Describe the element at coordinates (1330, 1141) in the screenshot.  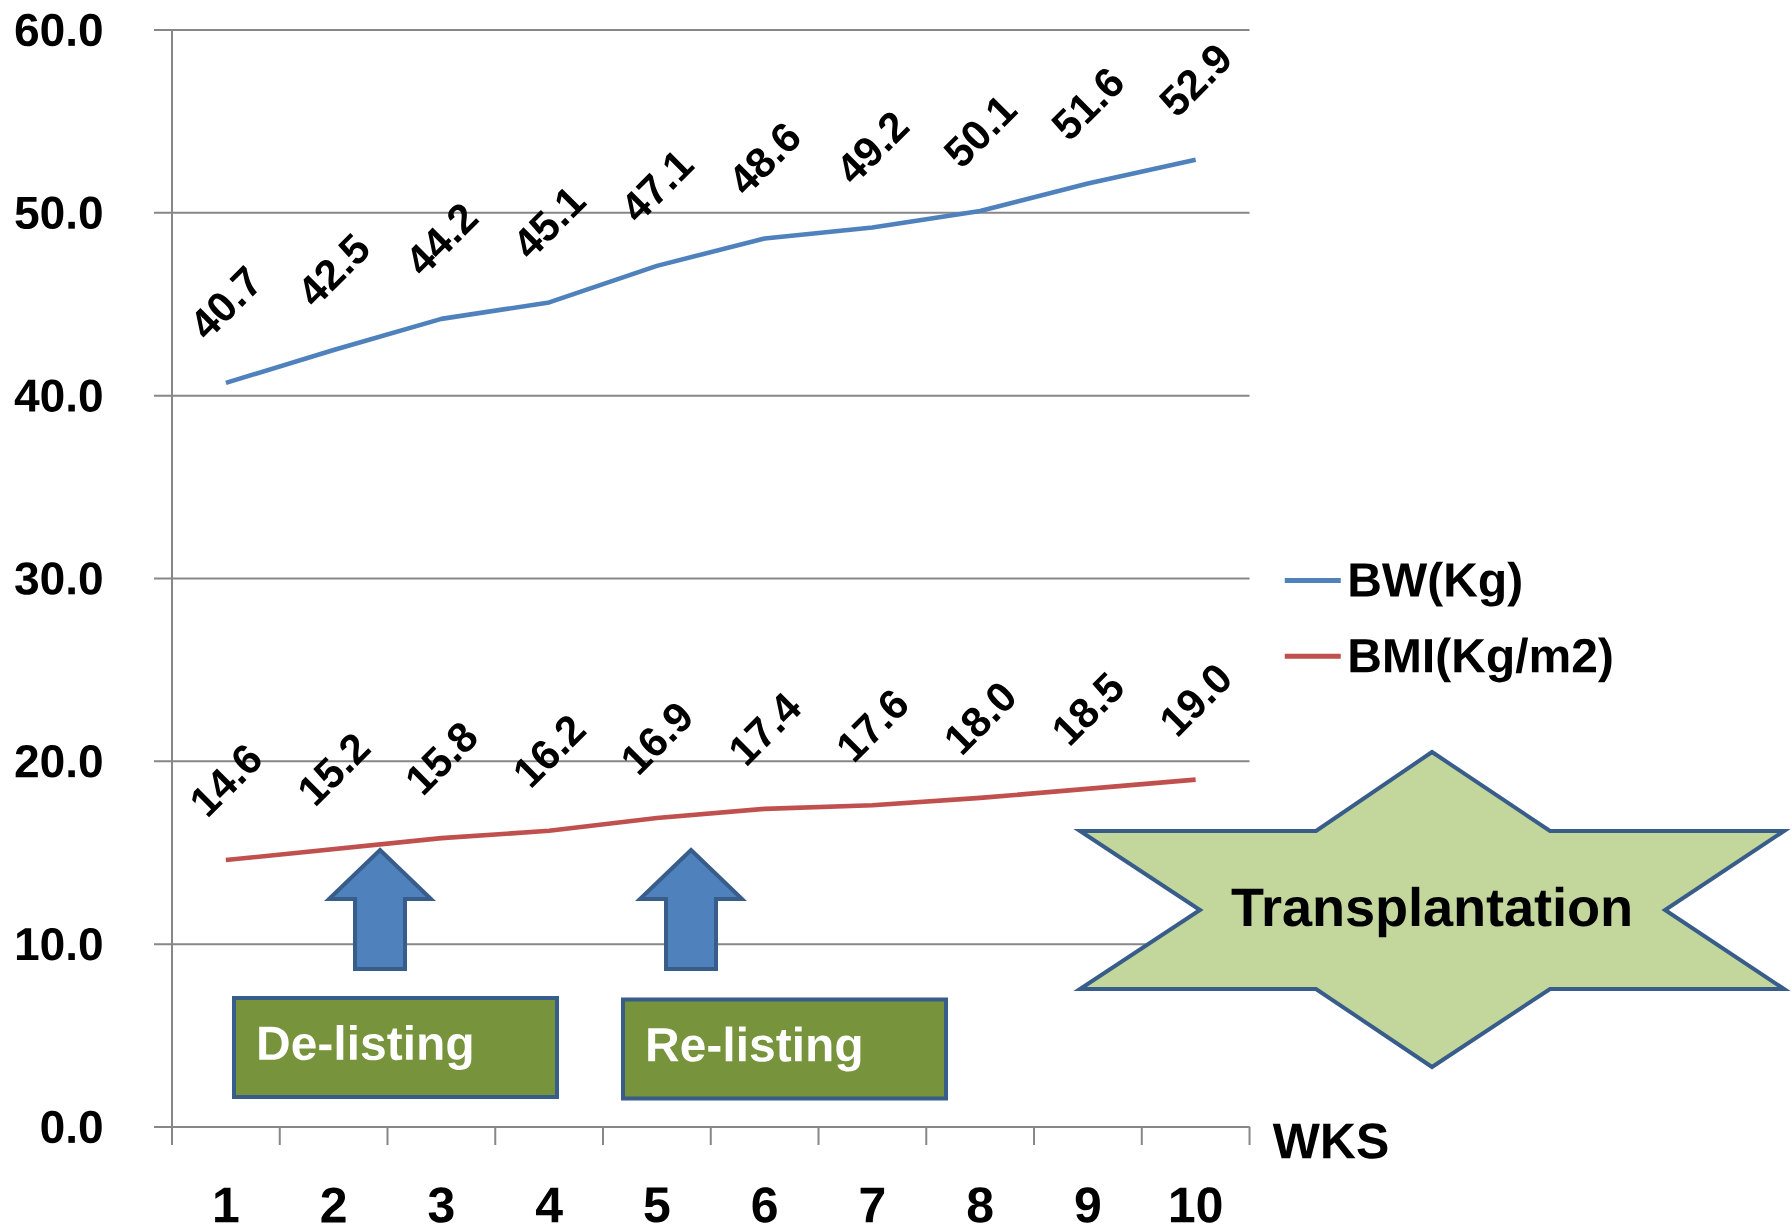
I see `x-axis-title: WKS` at that location.